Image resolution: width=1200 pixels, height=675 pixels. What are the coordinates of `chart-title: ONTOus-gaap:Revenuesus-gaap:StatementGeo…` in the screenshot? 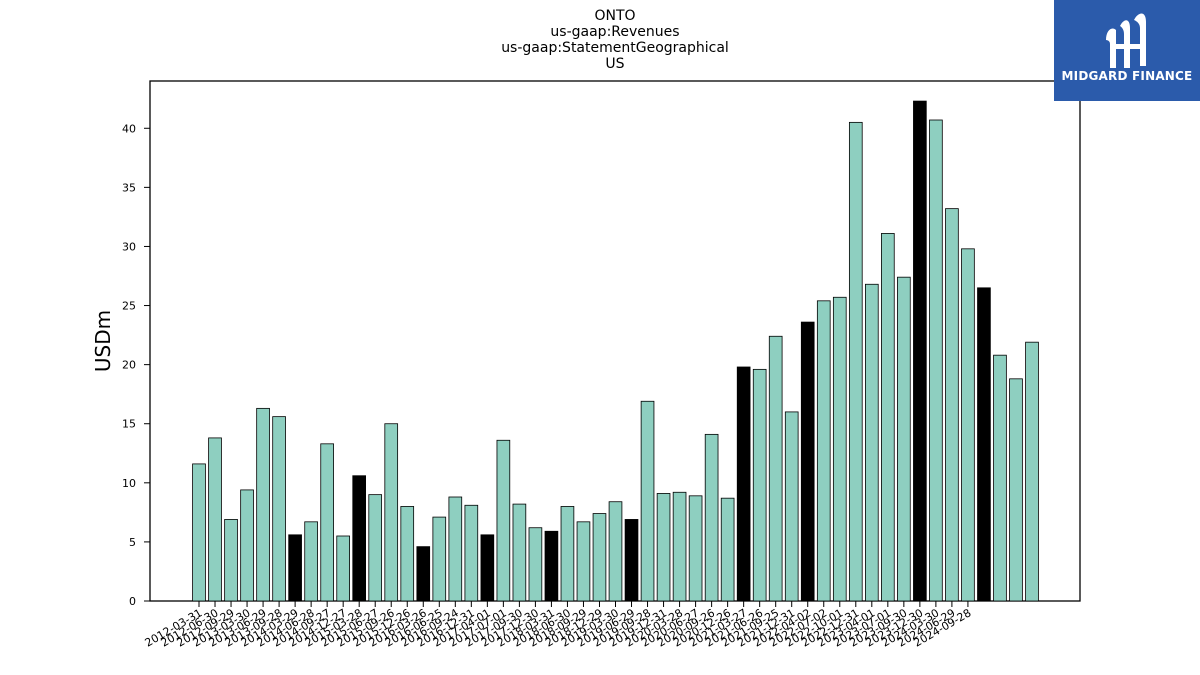 It's located at (615, 40).